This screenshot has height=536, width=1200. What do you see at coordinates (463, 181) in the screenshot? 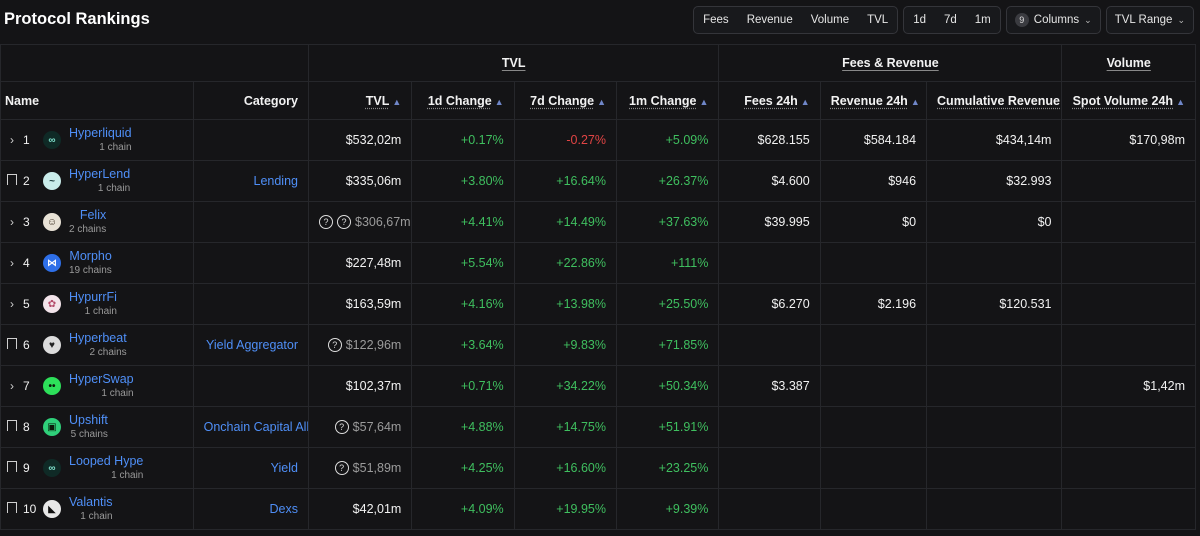
I see `change-1d-cell: +3.80%` at bounding box center [463, 181].